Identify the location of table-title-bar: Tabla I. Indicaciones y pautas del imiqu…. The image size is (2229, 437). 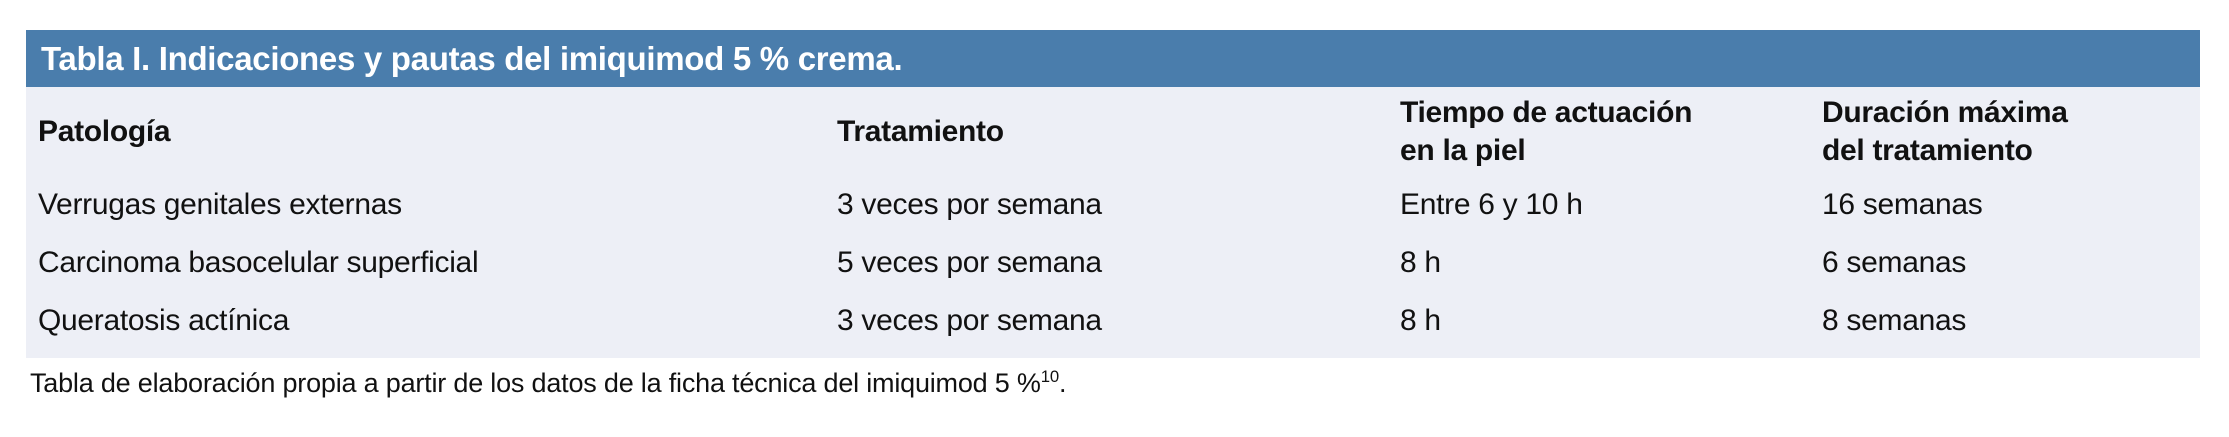
(1113, 58).